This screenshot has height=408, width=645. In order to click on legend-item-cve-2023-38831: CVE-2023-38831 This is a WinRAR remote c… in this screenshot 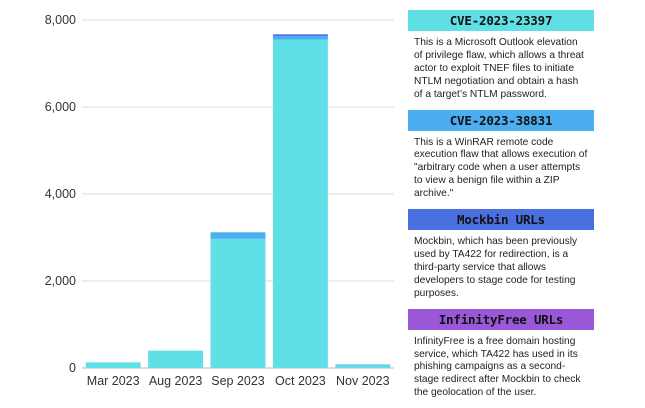, I will do `click(501, 155)`.